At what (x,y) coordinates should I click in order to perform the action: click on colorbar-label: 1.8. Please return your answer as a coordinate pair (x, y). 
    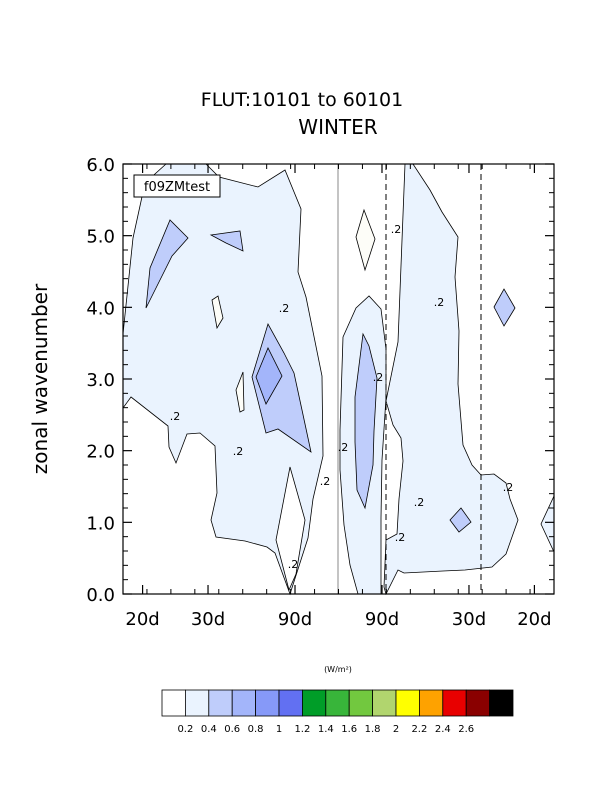
    Looking at the image, I should click on (373, 729).